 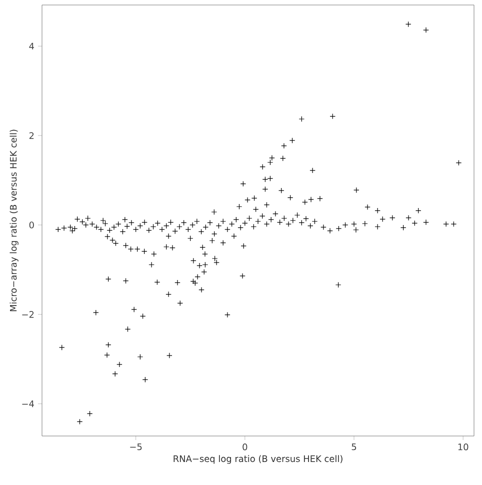 I want to click on x-tick-label: −5, so click(x=136, y=447).